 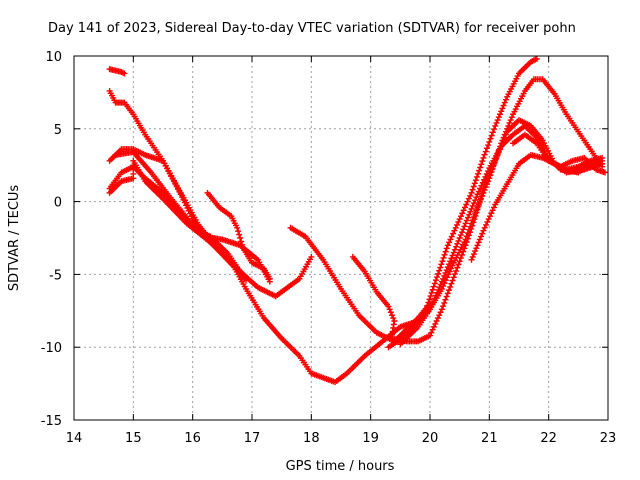 I want to click on x-tick-label: 20, so click(x=430, y=438).